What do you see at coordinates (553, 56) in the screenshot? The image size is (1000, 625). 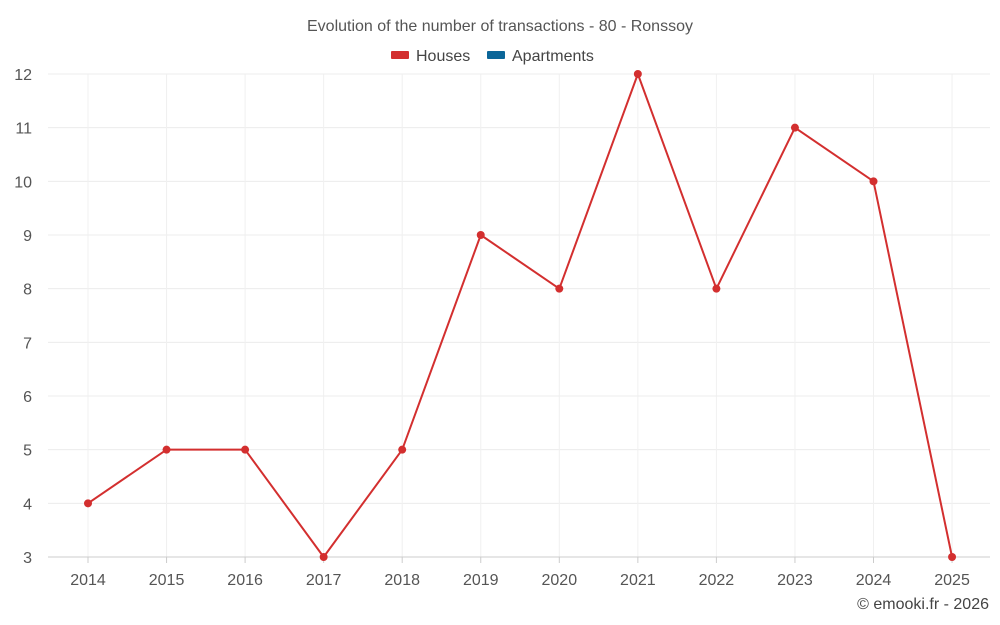 I see `legend-label-apartments: Apartments` at bounding box center [553, 56].